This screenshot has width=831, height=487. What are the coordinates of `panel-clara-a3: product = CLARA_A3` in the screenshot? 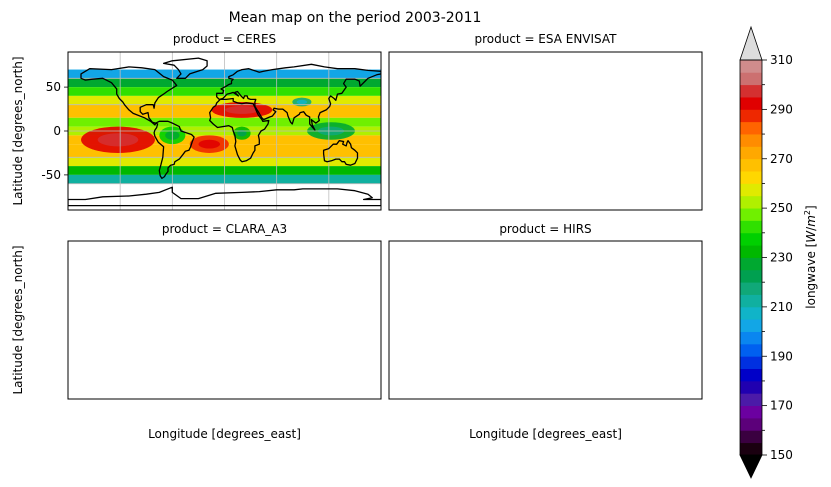 It's located at (224, 311).